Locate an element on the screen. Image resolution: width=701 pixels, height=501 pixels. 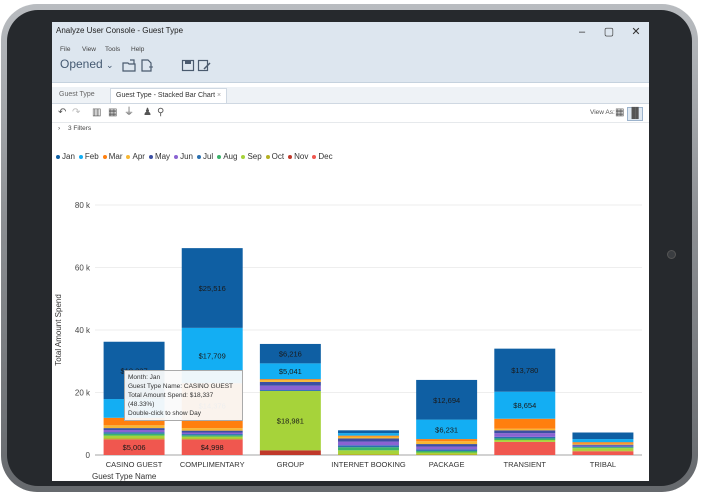
menu-help: Help is located at coordinates (138, 49).